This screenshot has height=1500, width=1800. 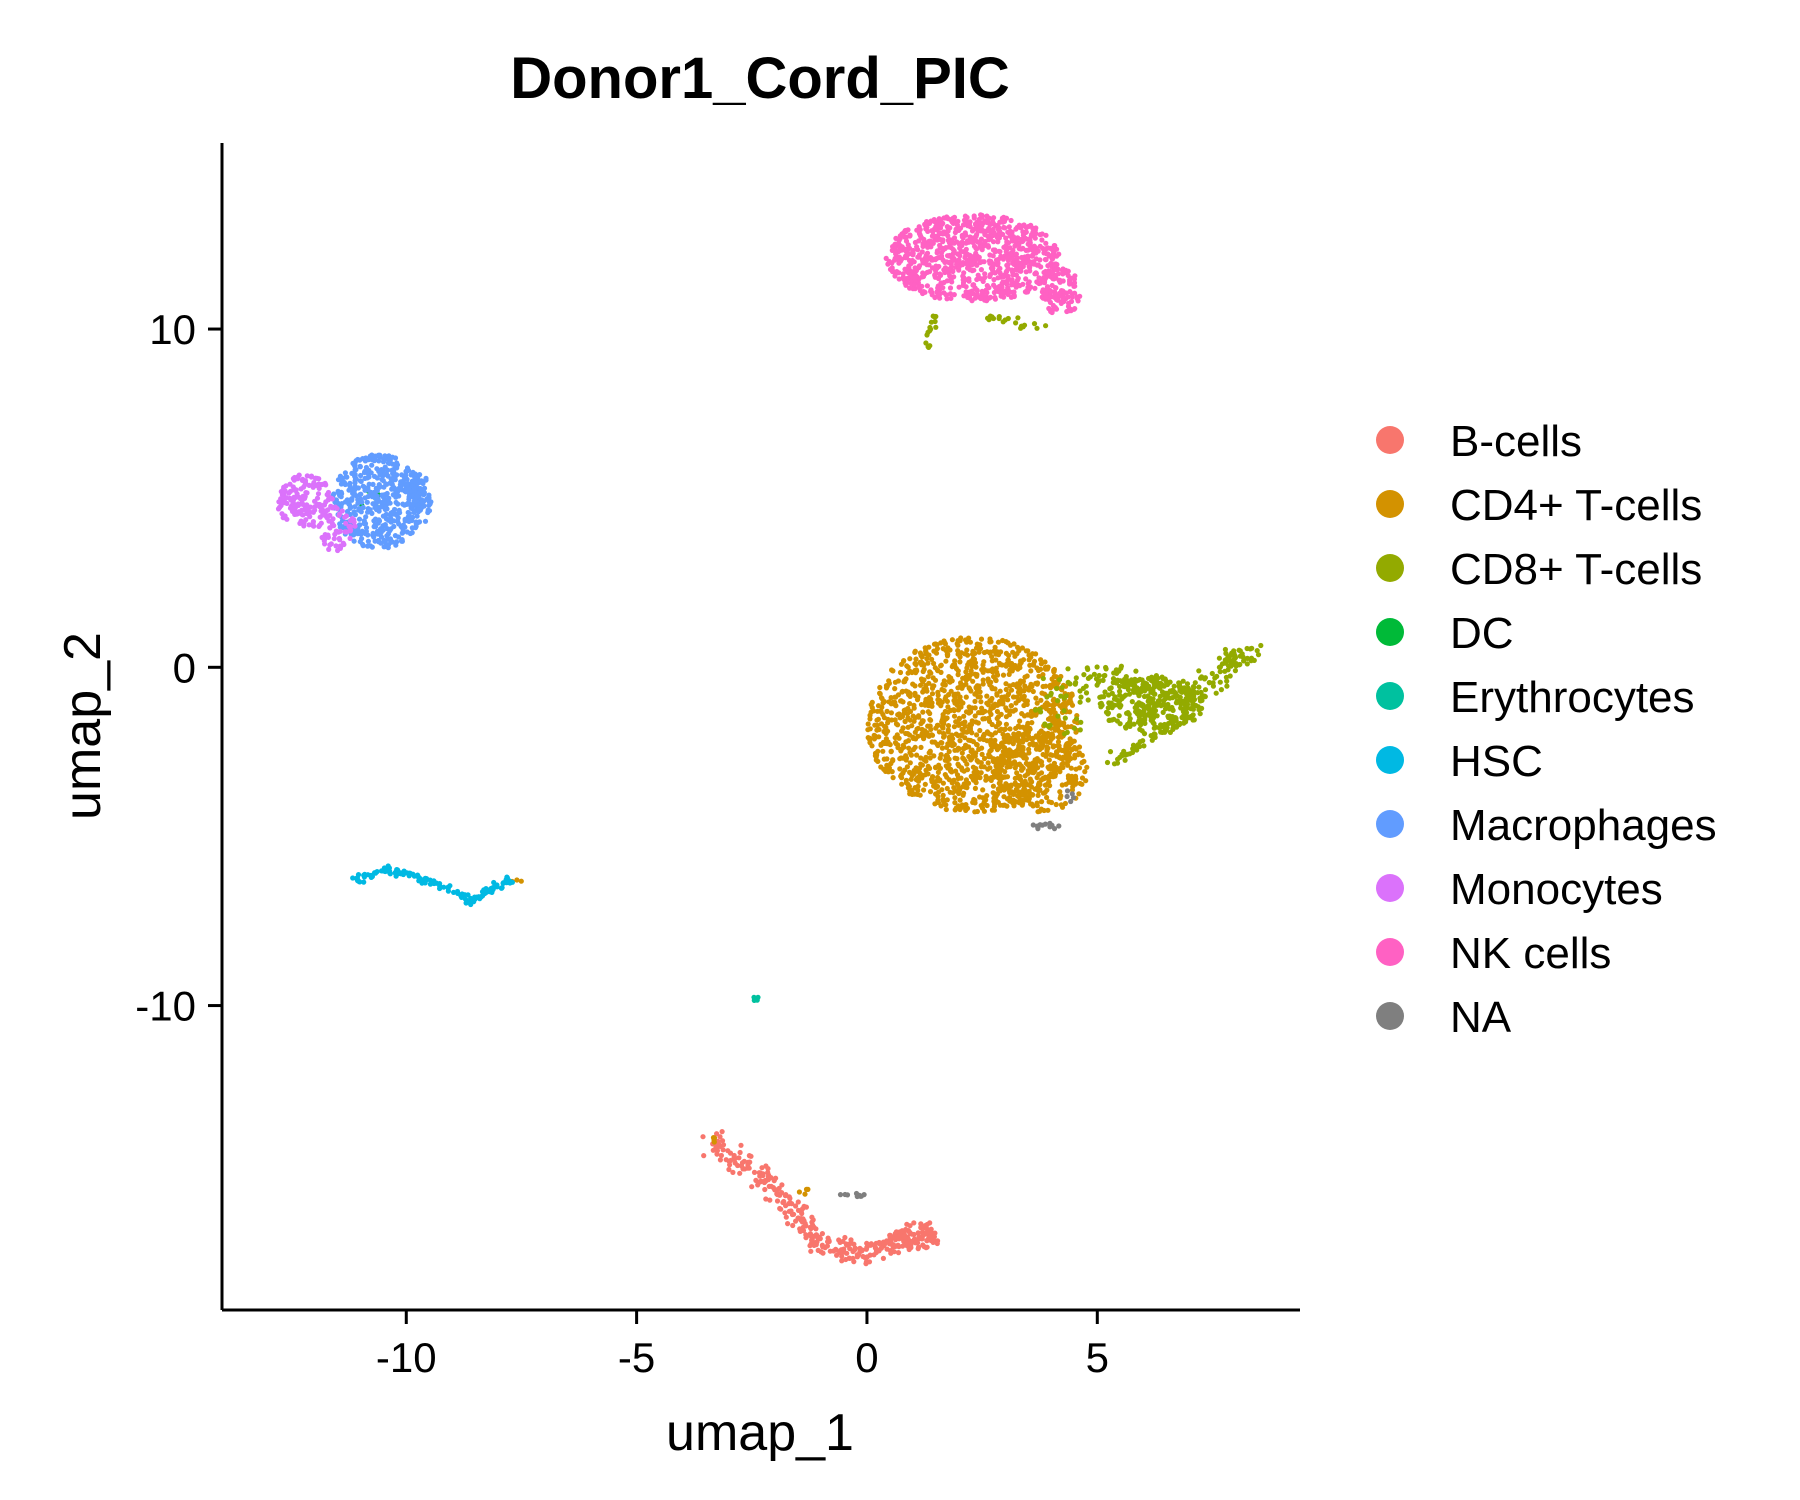 What do you see at coordinates (1496, 761) in the screenshot?
I see `legend-label: HSC` at bounding box center [1496, 761].